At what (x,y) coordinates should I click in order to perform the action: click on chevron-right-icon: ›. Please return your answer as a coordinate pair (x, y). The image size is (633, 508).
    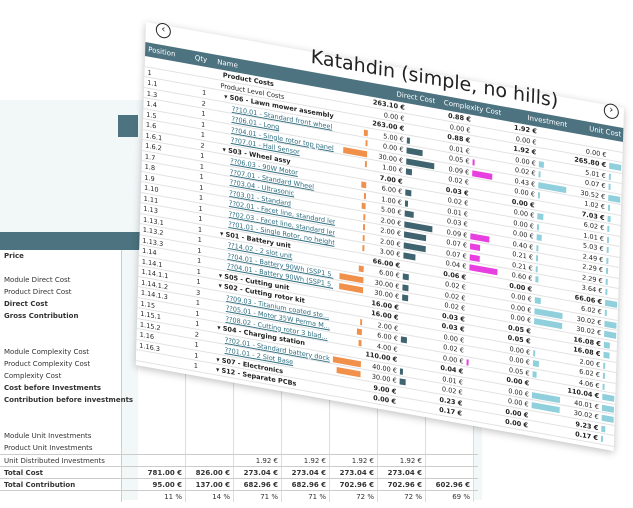
    Looking at the image, I should click on (611, 111).